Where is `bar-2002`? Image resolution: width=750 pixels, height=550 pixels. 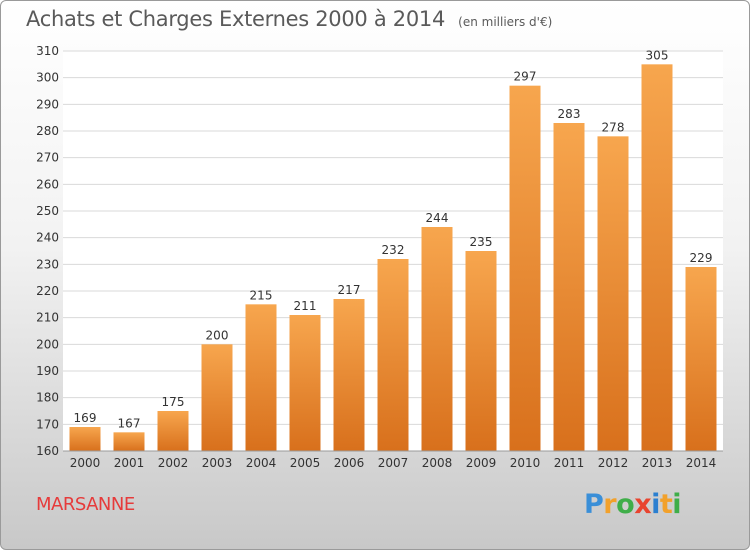
bar-2002 is located at coordinates (173, 431).